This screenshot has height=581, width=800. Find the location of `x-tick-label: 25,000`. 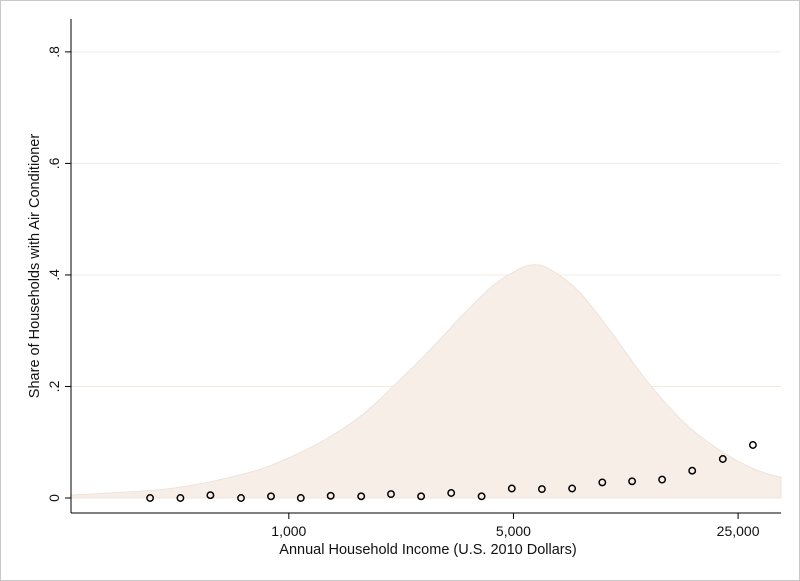

x-tick-label: 25,000 is located at coordinates (738, 531).